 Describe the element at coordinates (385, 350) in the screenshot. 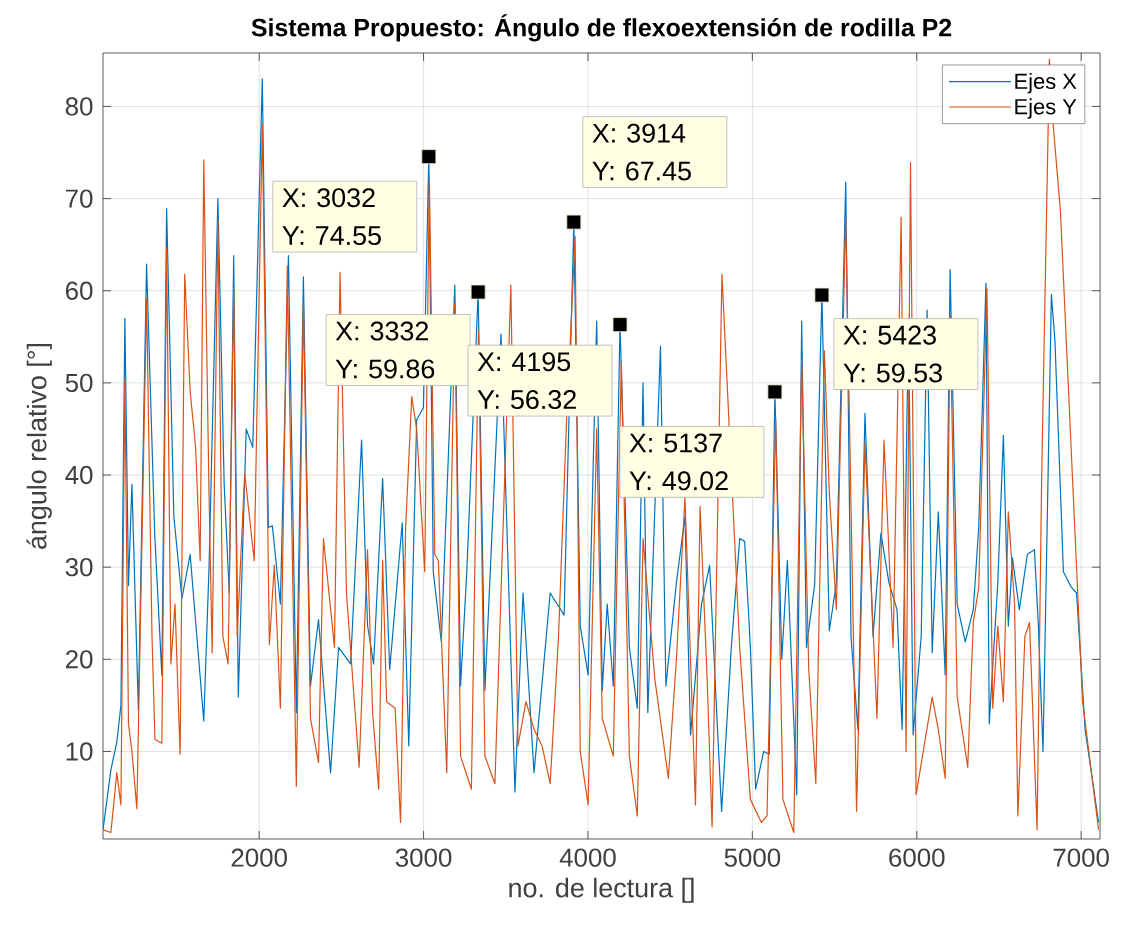

I see `annotation: X: 3332 Y: 59.86` at that location.